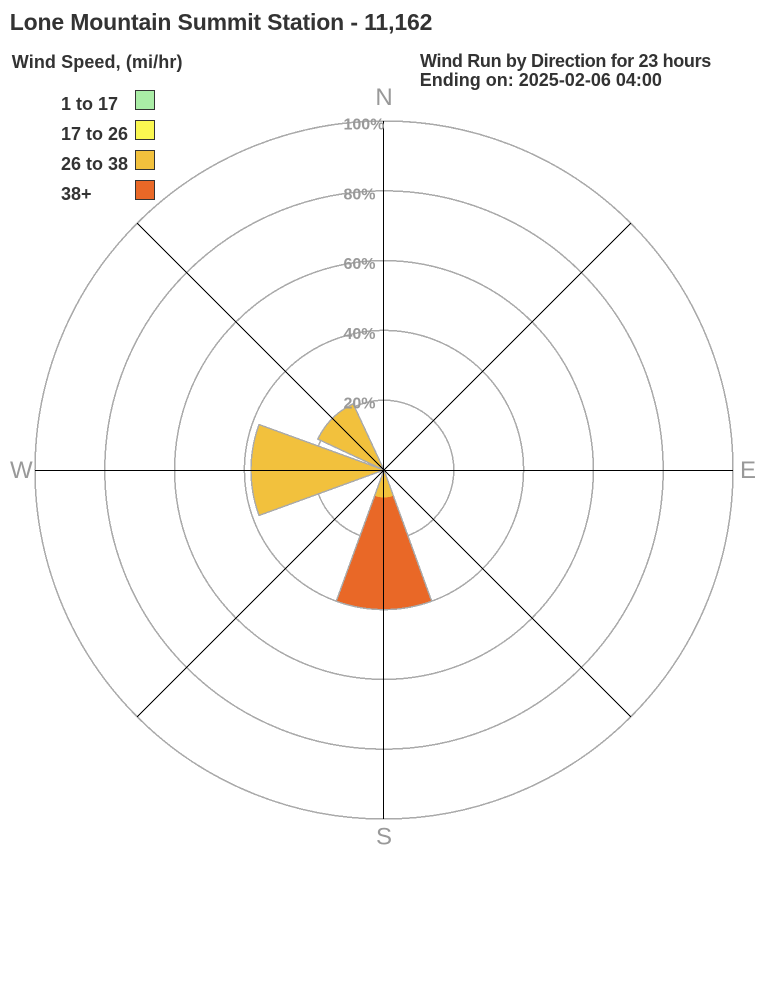 The image size is (768, 1008). I want to click on svg-text:Lone Mountain Summit Station -: Lone Mountain Summit Station - 11,162, so click(221, 22).